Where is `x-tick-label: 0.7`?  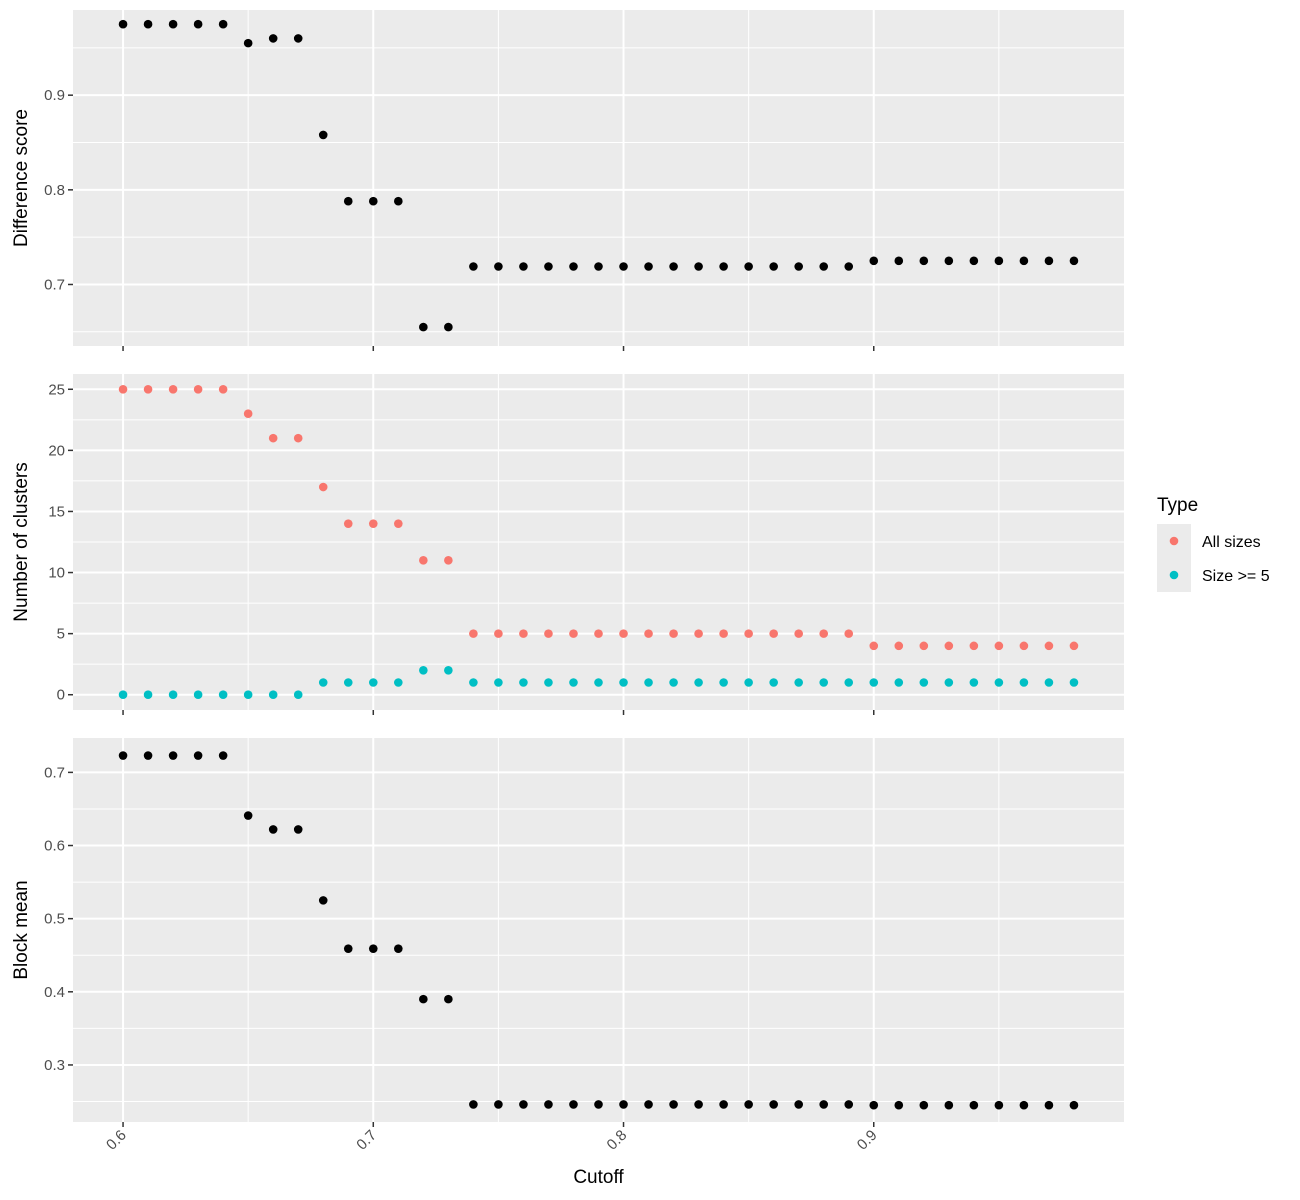 x-tick-label: 0.7 is located at coordinates (366, 1140).